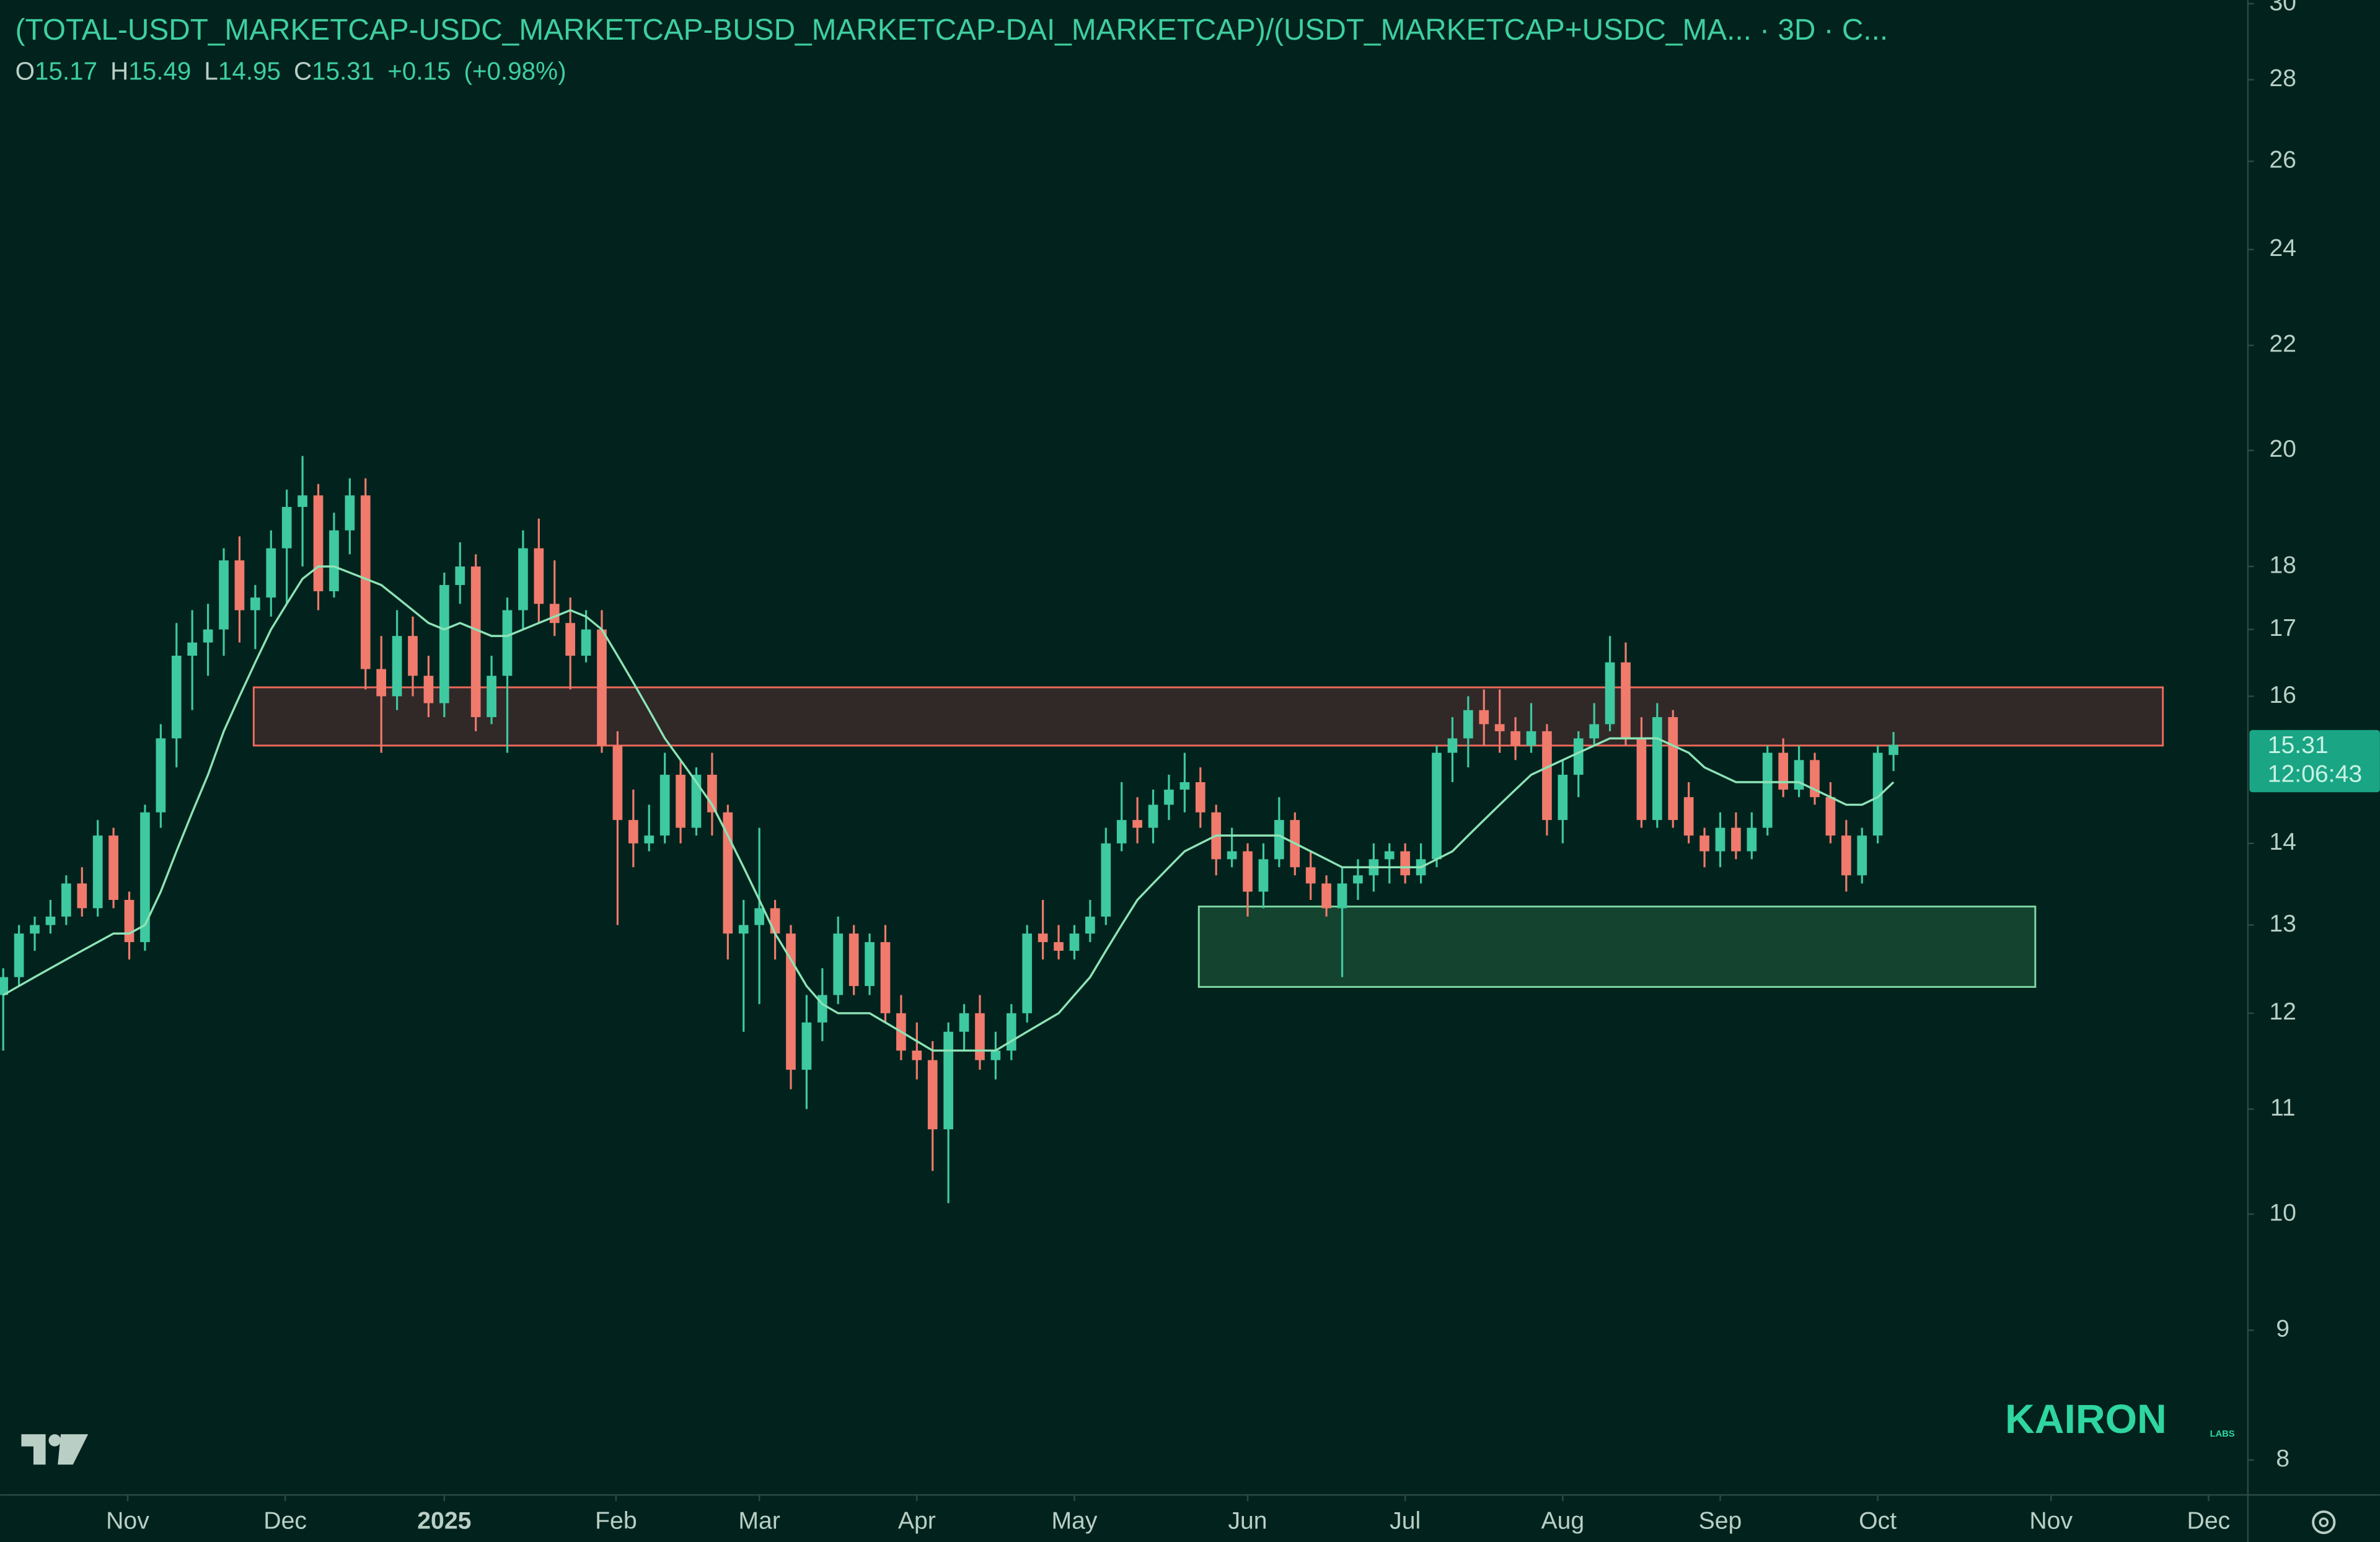 The image size is (2380, 1542). What do you see at coordinates (2282, 842) in the screenshot?
I see `y-tick-label: 14` at bounding box center [2282, 842].